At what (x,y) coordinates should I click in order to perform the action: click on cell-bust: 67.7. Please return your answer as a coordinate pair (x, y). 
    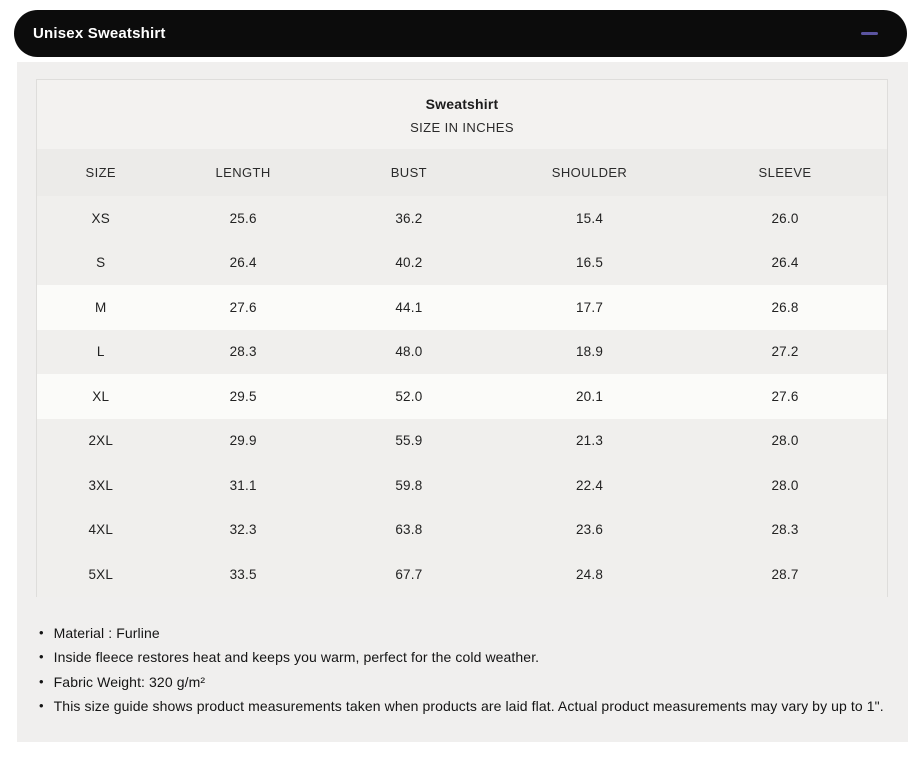
    Looking at the image, I should click on (408, 574).